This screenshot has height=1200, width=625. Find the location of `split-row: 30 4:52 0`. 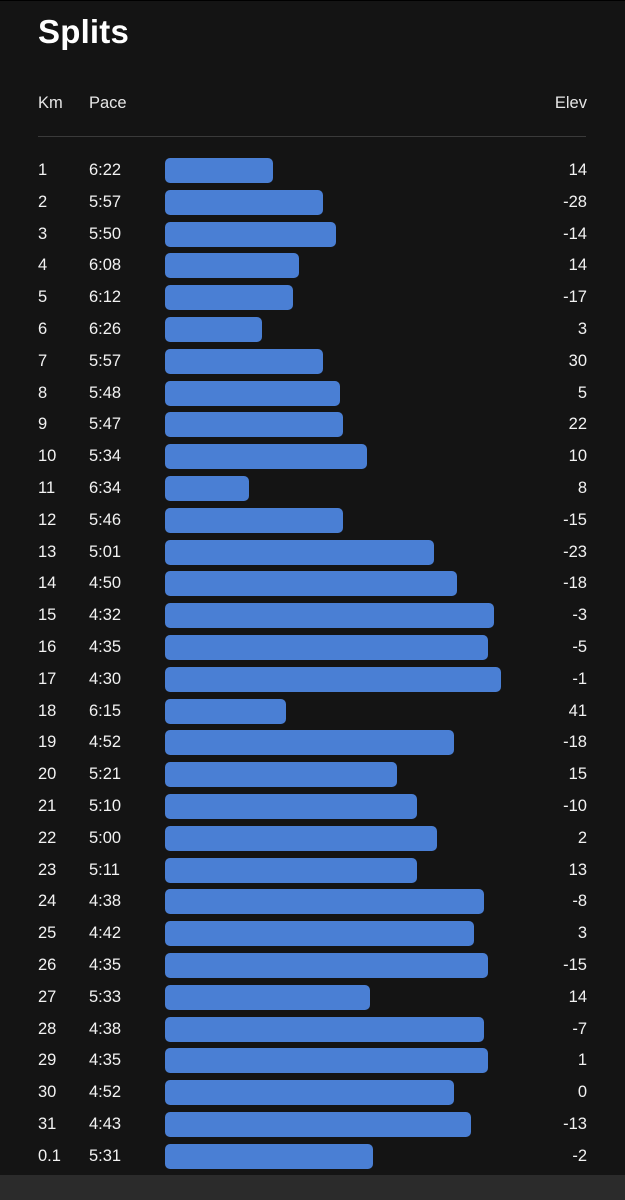

split-row: 30 4:52 0 is located at coordinates (312, 1093).